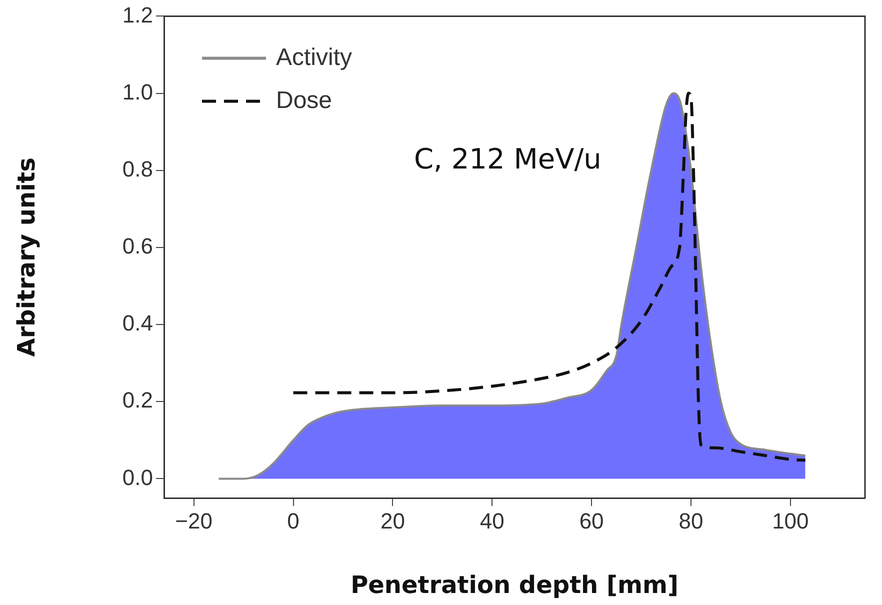 The height and width of the screenshot is (605, 882). I want to click on x-tick-label: 60, so click(591, 521).